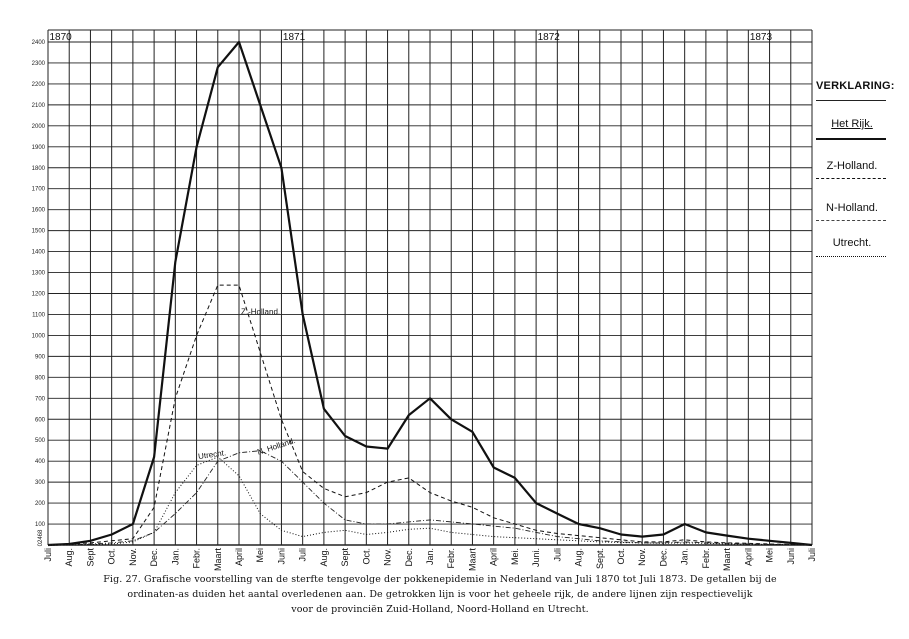  I want to click on y-tick-label: 1100, so click(39, 315).